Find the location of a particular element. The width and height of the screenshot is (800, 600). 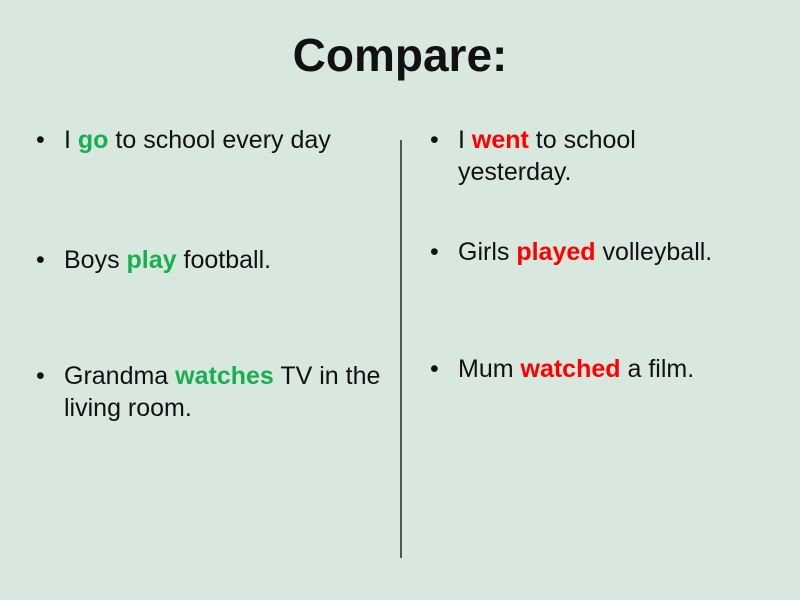

slide-title: Compare: is located at coordinates (400, 55).